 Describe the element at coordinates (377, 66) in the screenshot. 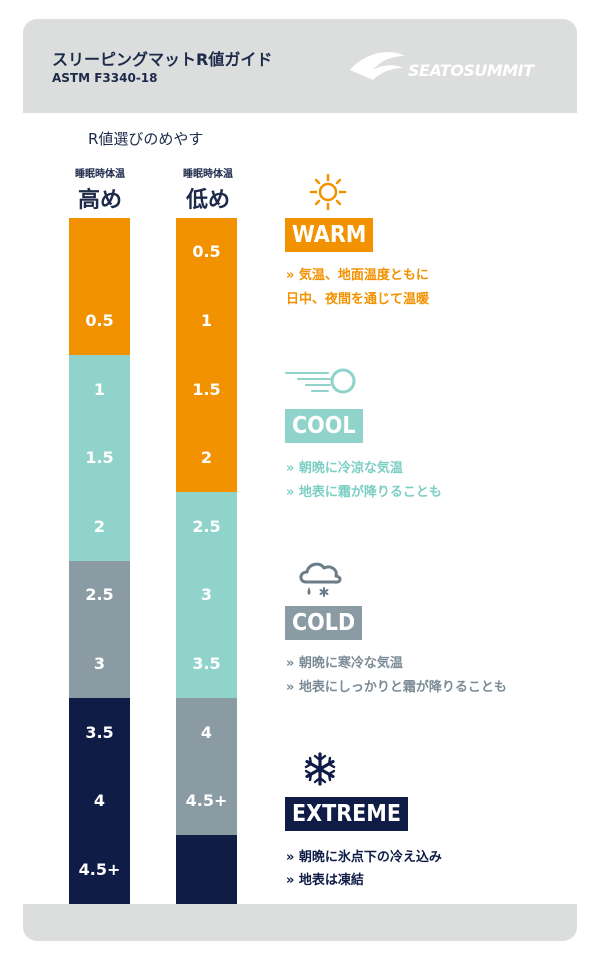

I see `brand-logo` at that location.